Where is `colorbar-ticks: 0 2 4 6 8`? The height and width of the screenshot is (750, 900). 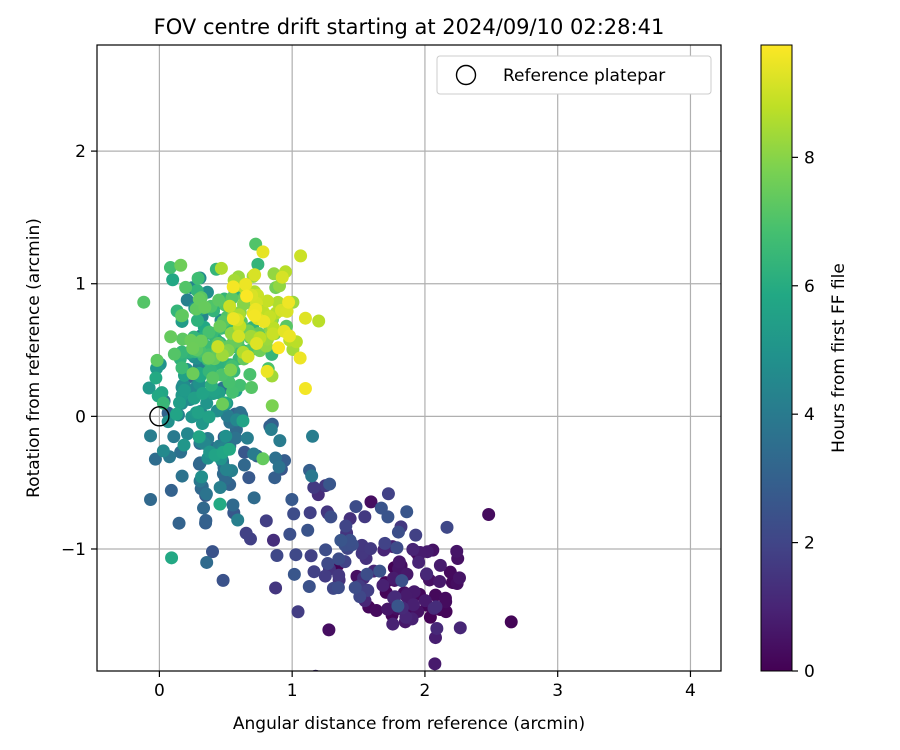
colorbar-ticks: 0 2 4 6 8 is located at coordinates (803, 415).